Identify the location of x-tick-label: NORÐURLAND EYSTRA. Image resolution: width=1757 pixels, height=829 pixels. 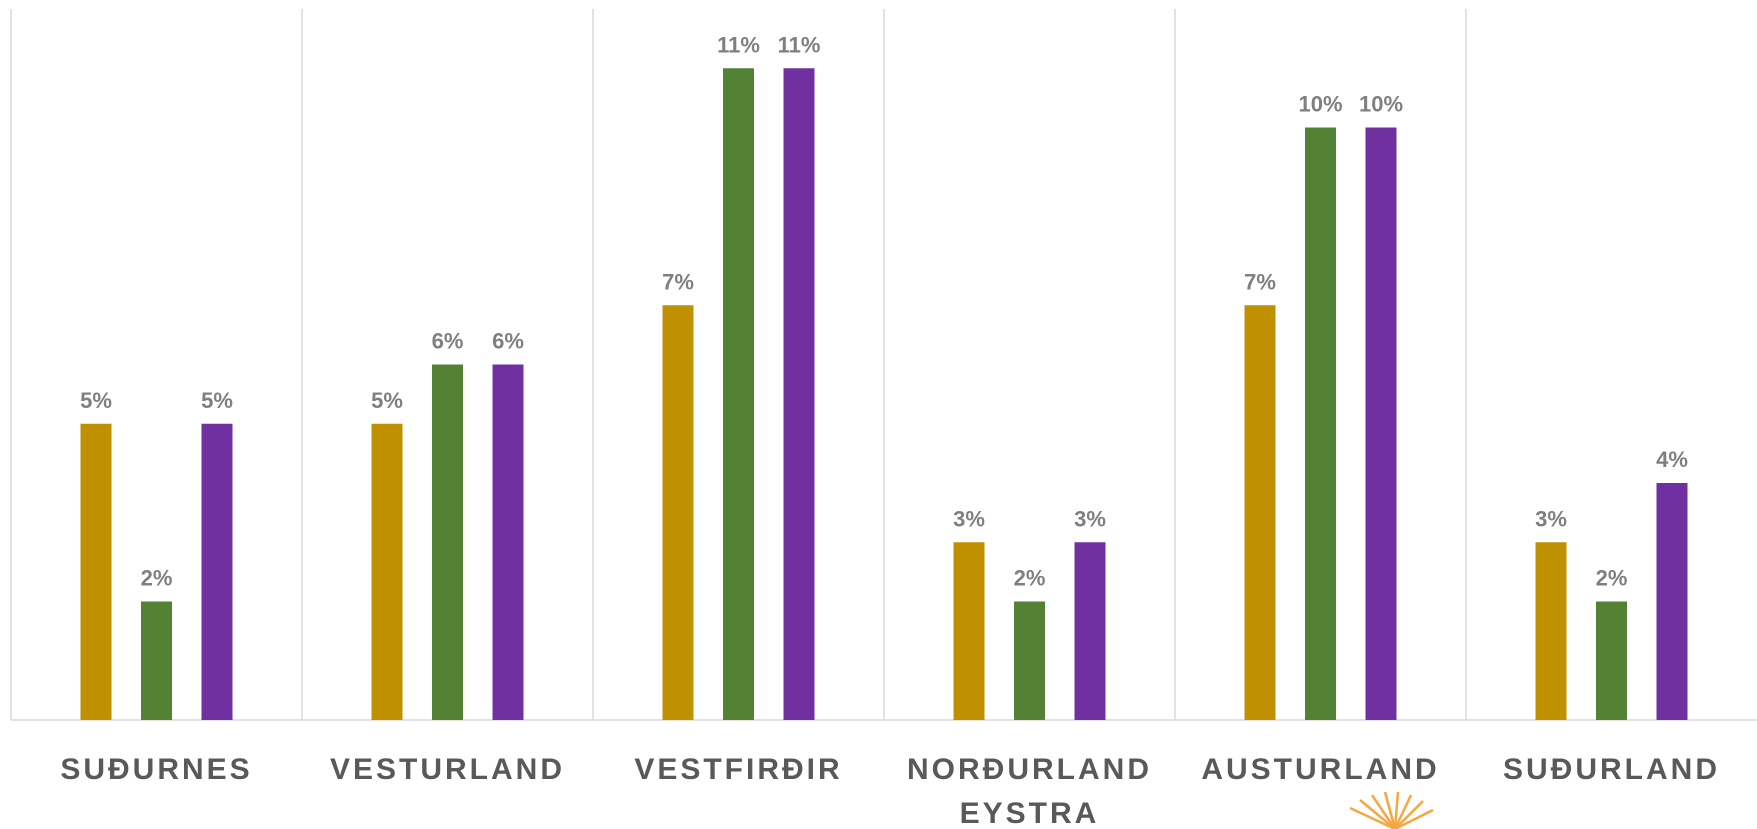
(1029, 791).